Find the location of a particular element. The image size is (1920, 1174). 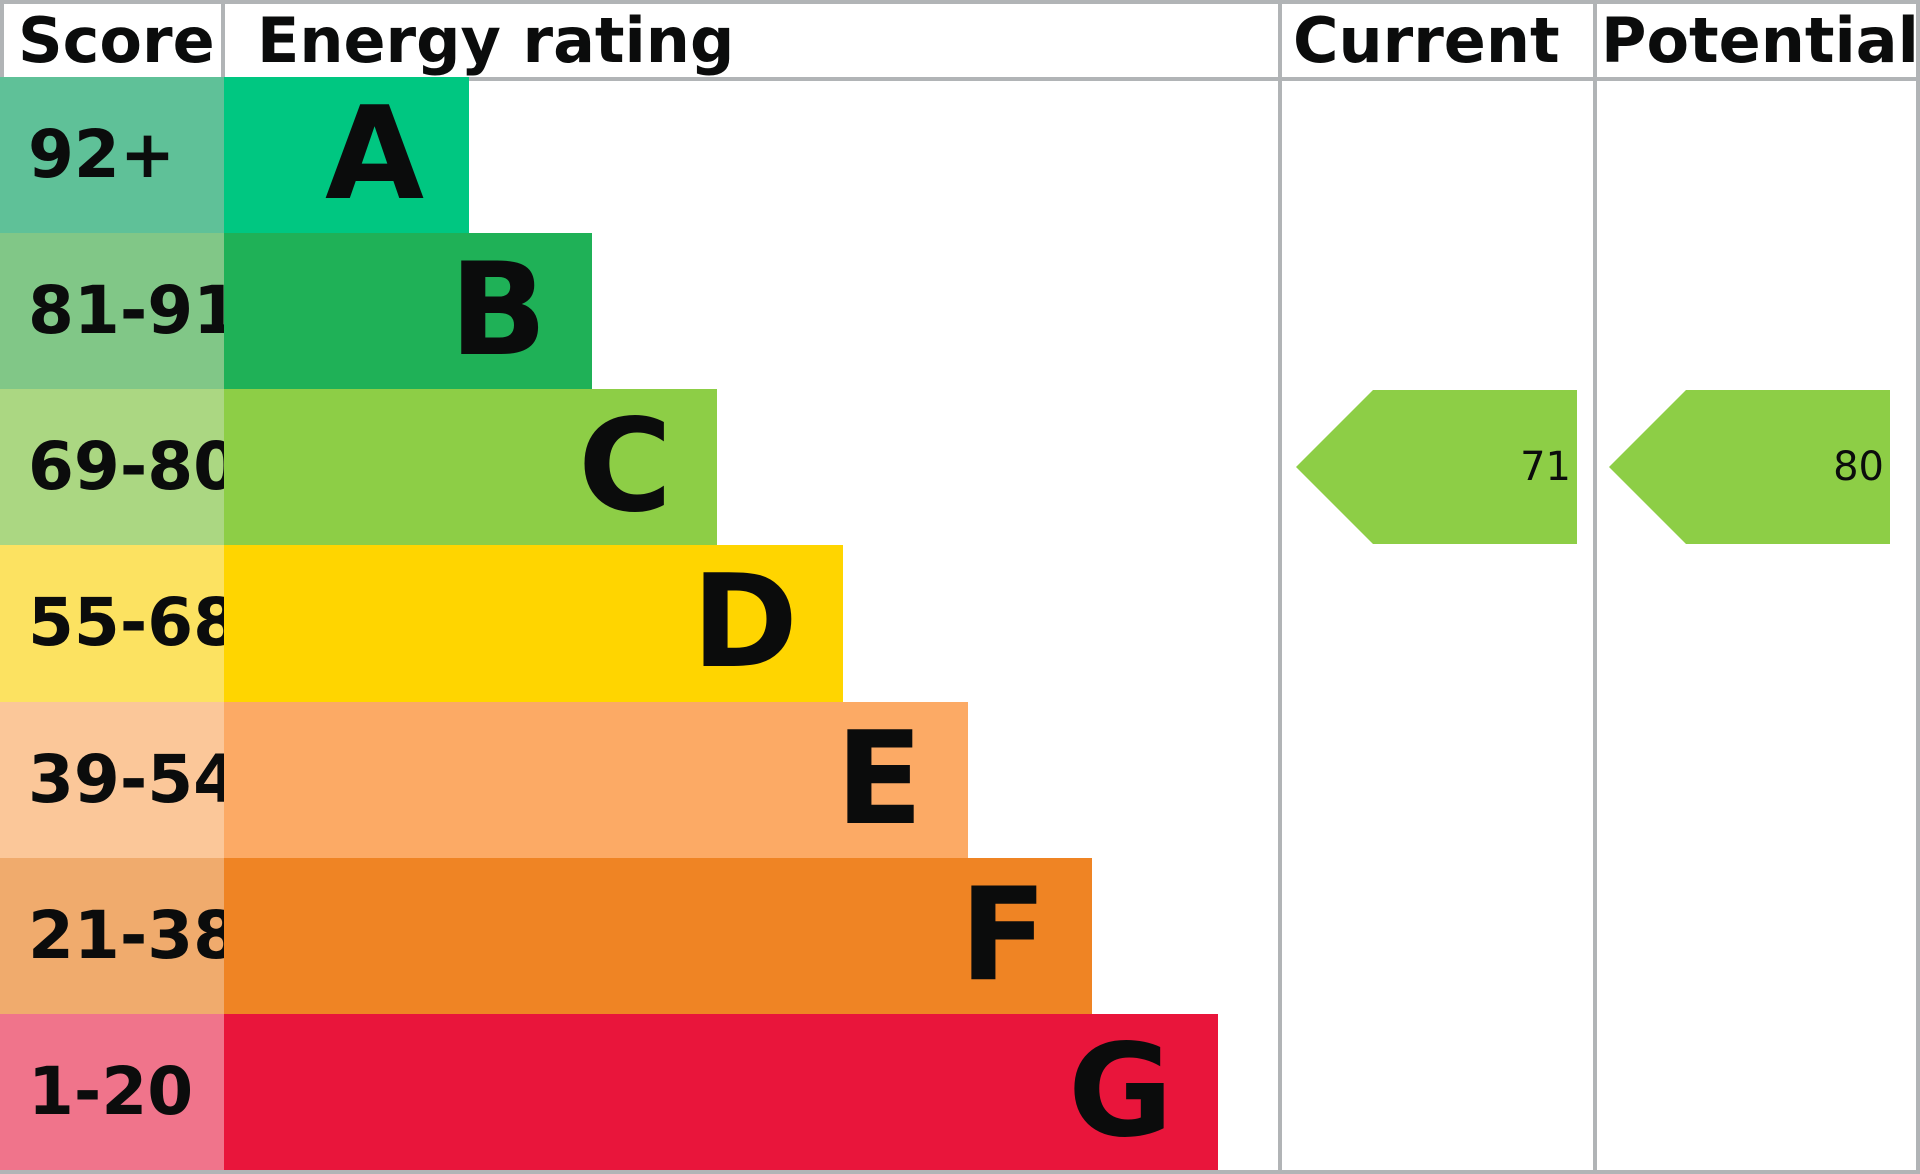

column-header-potential: Potential is located at coordinates (1760, 40).